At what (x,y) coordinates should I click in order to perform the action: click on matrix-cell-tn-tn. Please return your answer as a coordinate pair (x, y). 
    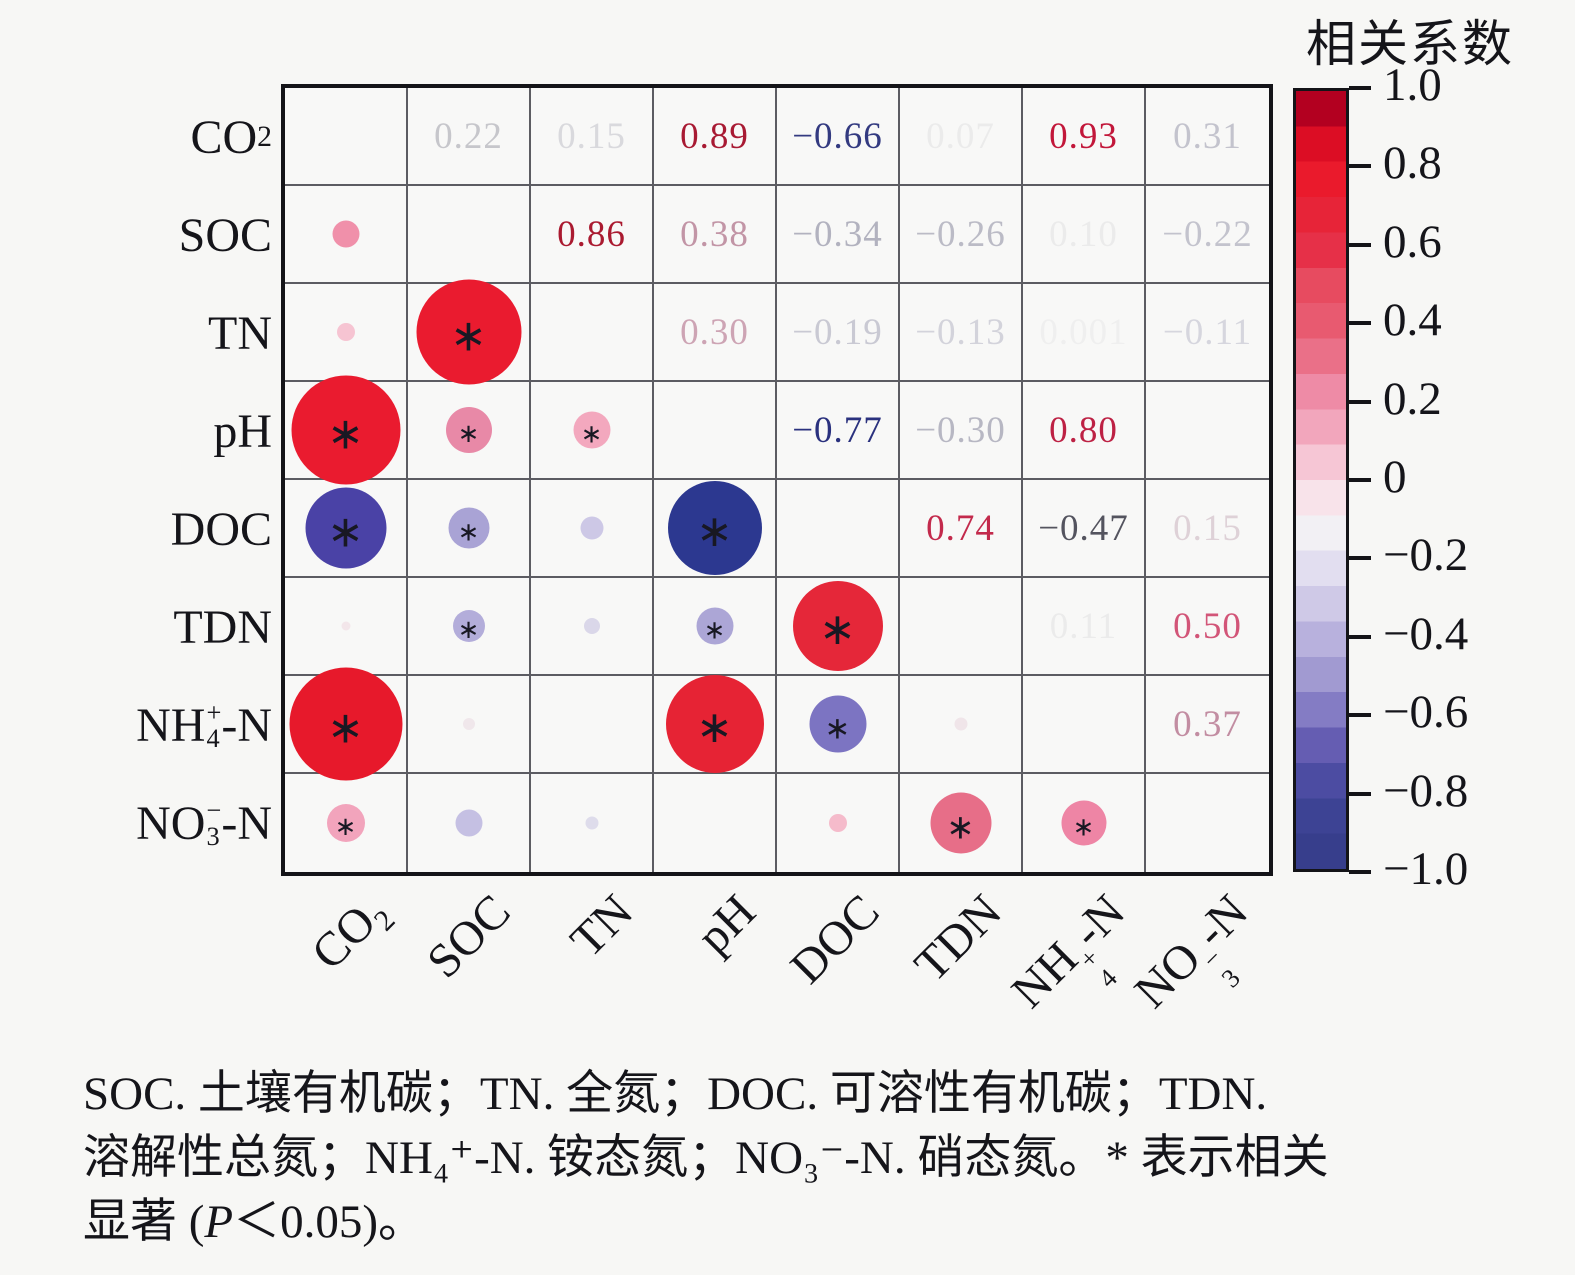
    Looking at the image, I should click on (592, 333).